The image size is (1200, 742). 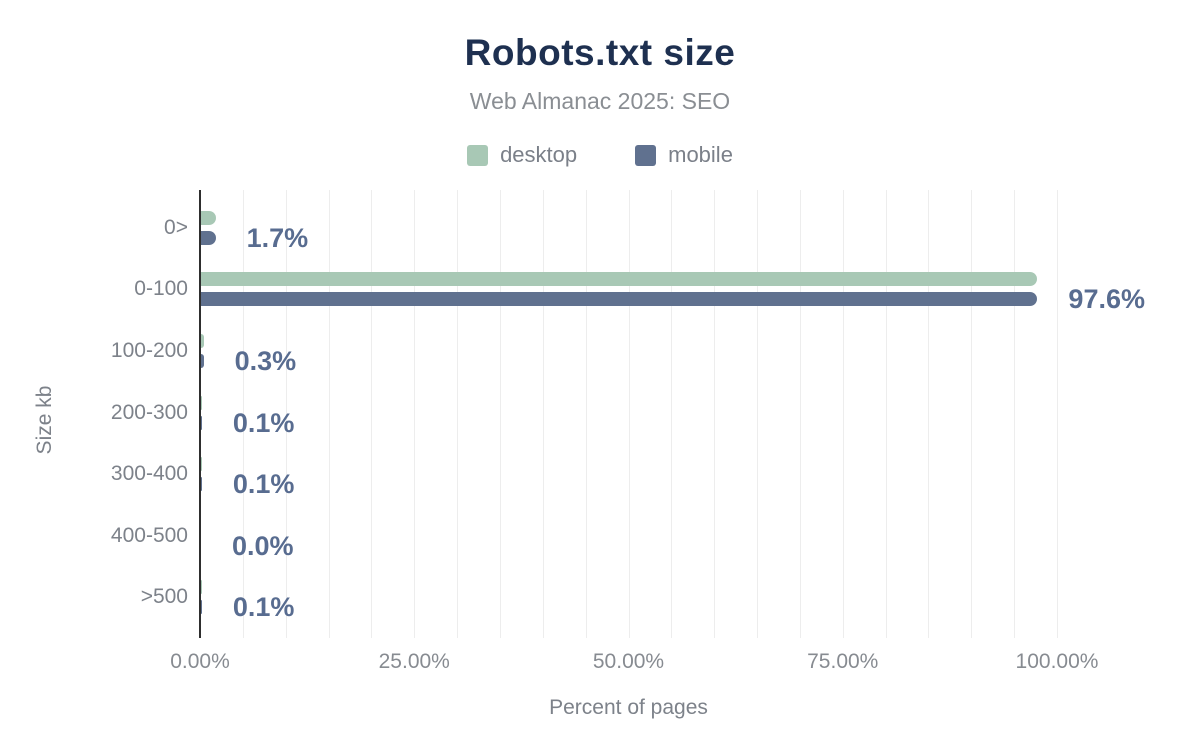 What do you see at coordinates (478, 155) in the screenshot?
I see `desktop-swatch-icon` at bounding box center [478, 155].